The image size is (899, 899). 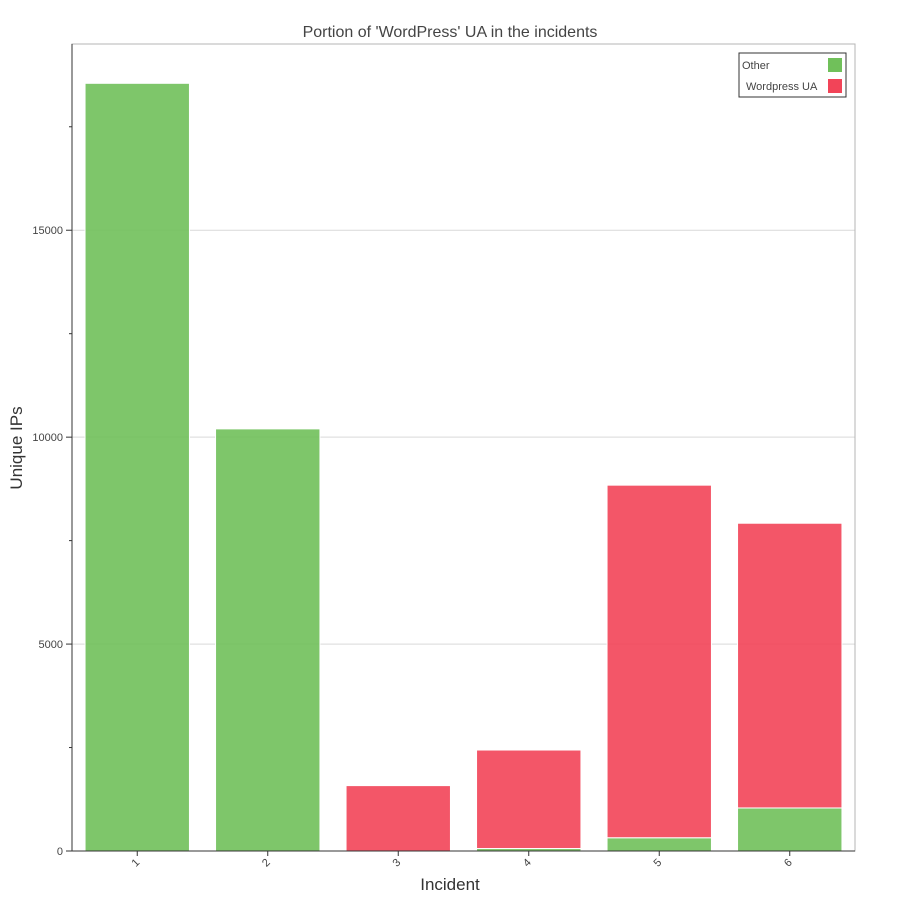 What do you see at coordinates (47, 231) in the screenshot?
I see `y-tick-label: 15000` at bounding box center [47, 231].